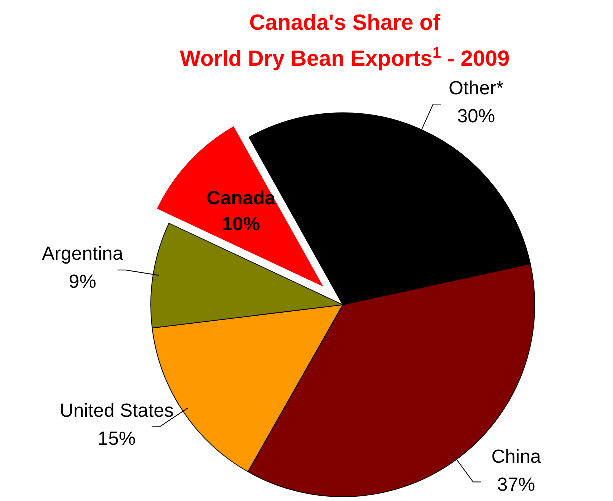  Describe the element at coordinates (516, 485) in the screenshot. I see `data-label: 37%` at that location.